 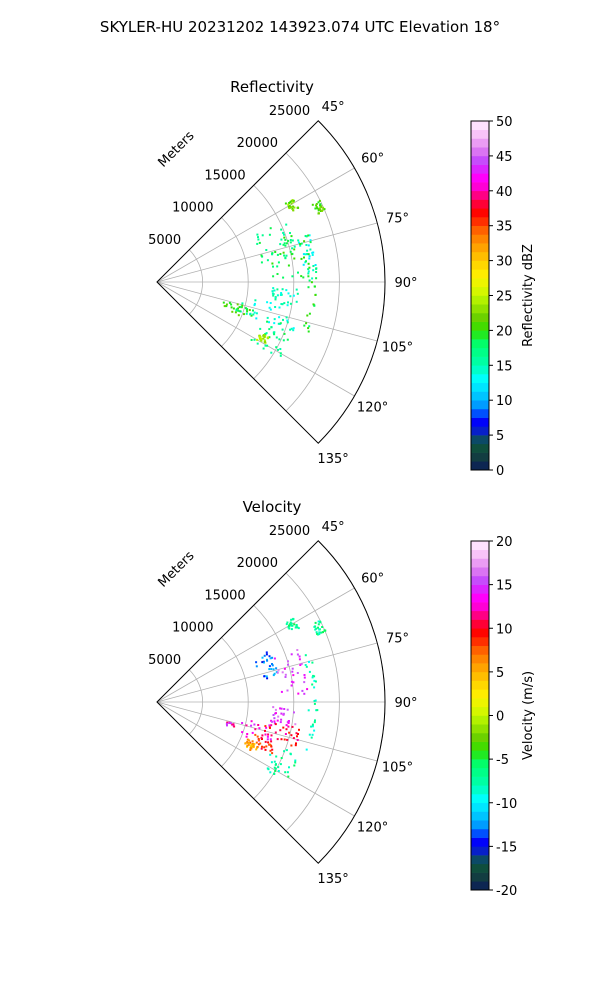 I want to click on radial-tick-label: 5000, so click(x=164, y=240).